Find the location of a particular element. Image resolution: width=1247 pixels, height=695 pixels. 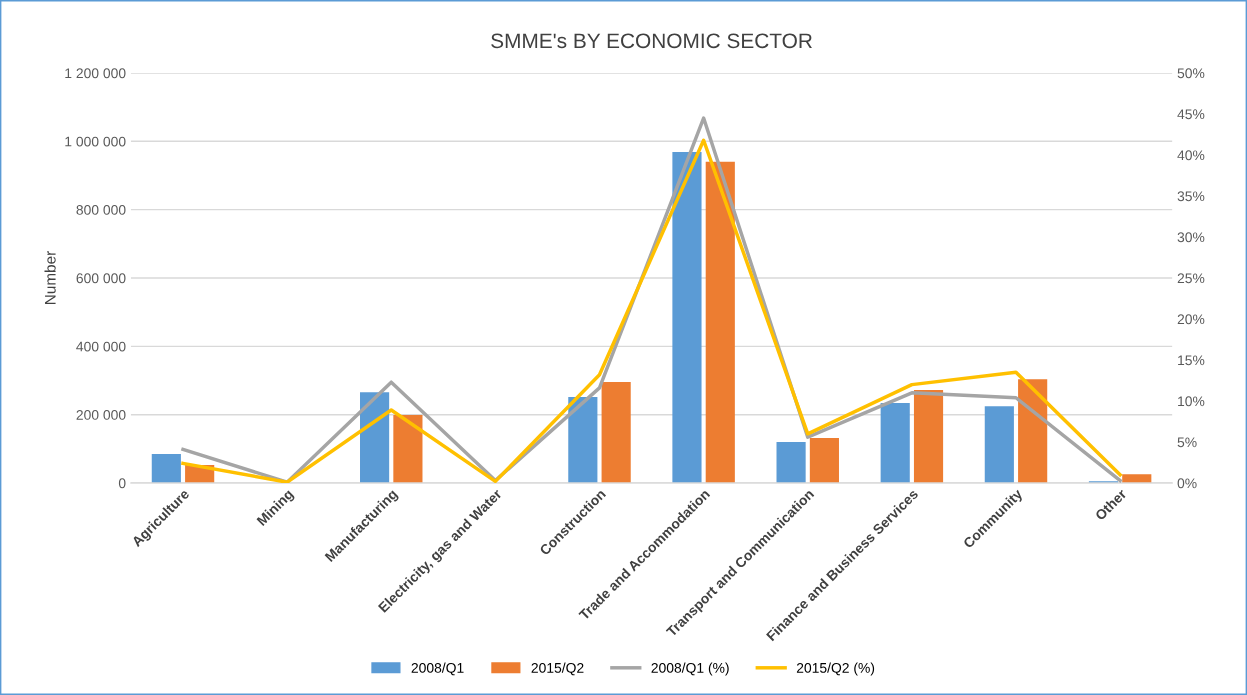

legend-label: 2008/Q1 (%) is located at coordinates (690, 669).